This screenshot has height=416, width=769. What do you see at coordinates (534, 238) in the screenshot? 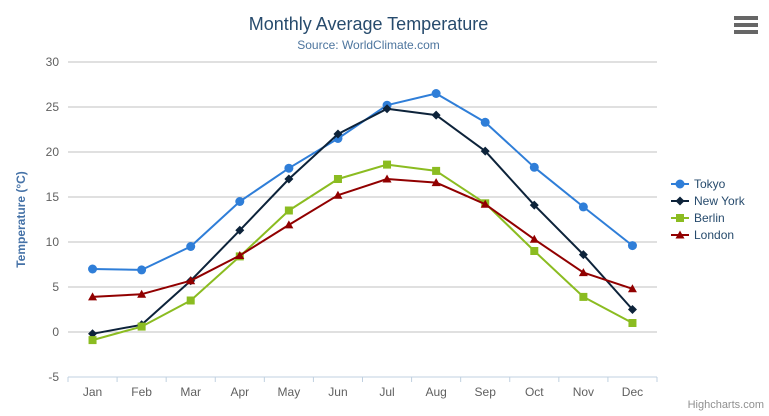
I see `marker-london-oct` at bounding box center [534, 238].